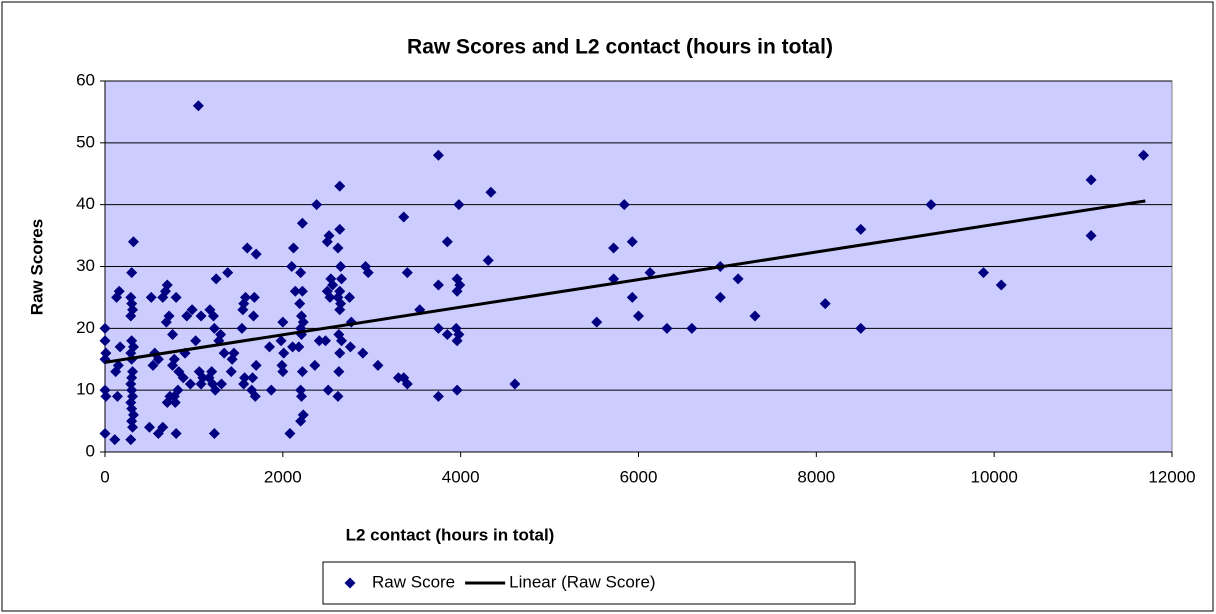  What do you see at coordinates (450, 534) in the screenshot?
I see `x-axis-title: L2 contact (hours in total)` at bounding box center [450, 534].